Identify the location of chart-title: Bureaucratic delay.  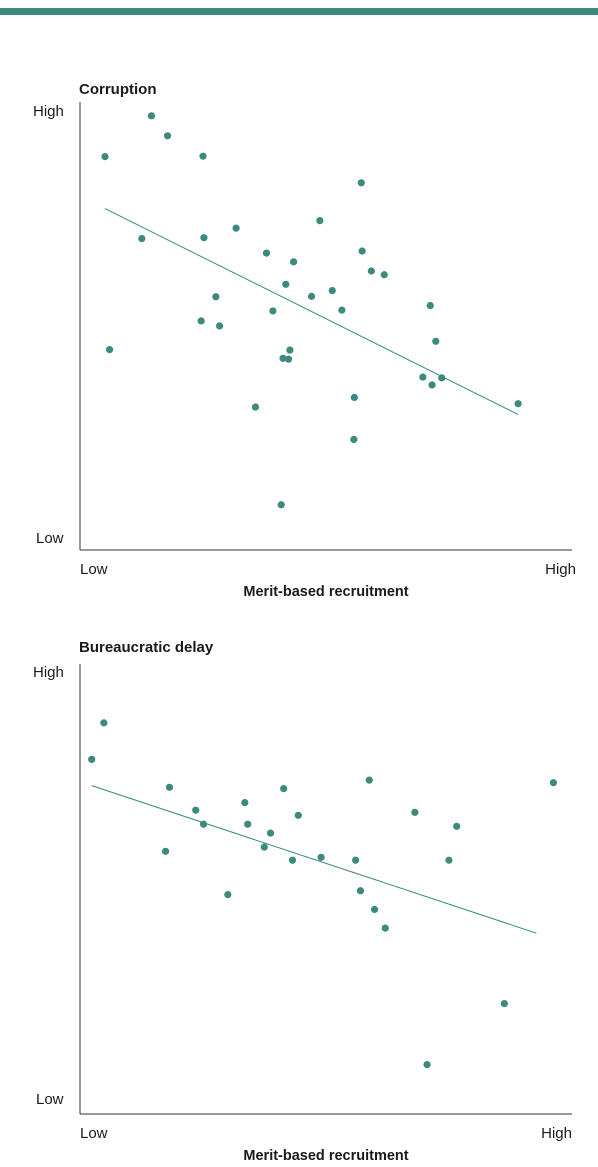
(146, 647).